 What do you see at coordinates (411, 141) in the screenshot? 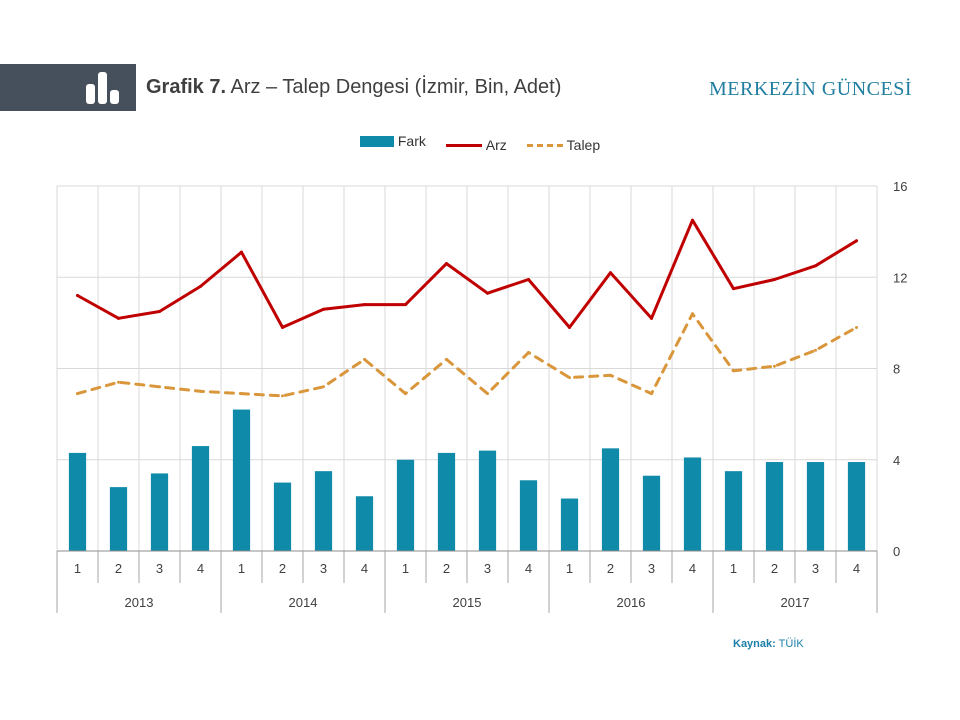
I see `legend-label-fark: Fark` at bounding box center [411, 141].